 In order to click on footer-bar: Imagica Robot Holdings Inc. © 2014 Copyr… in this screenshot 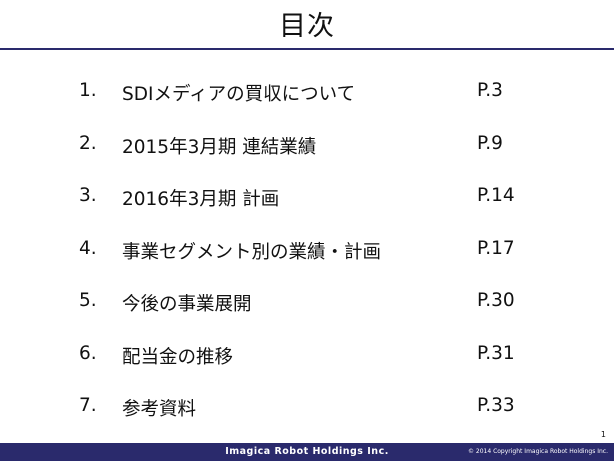, I will do `click(307, 452)`.